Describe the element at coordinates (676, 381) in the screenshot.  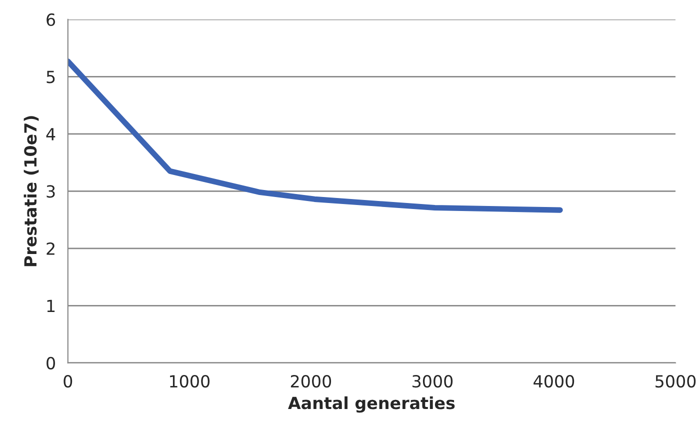
I see `x-tick-label: 5000` at that location.